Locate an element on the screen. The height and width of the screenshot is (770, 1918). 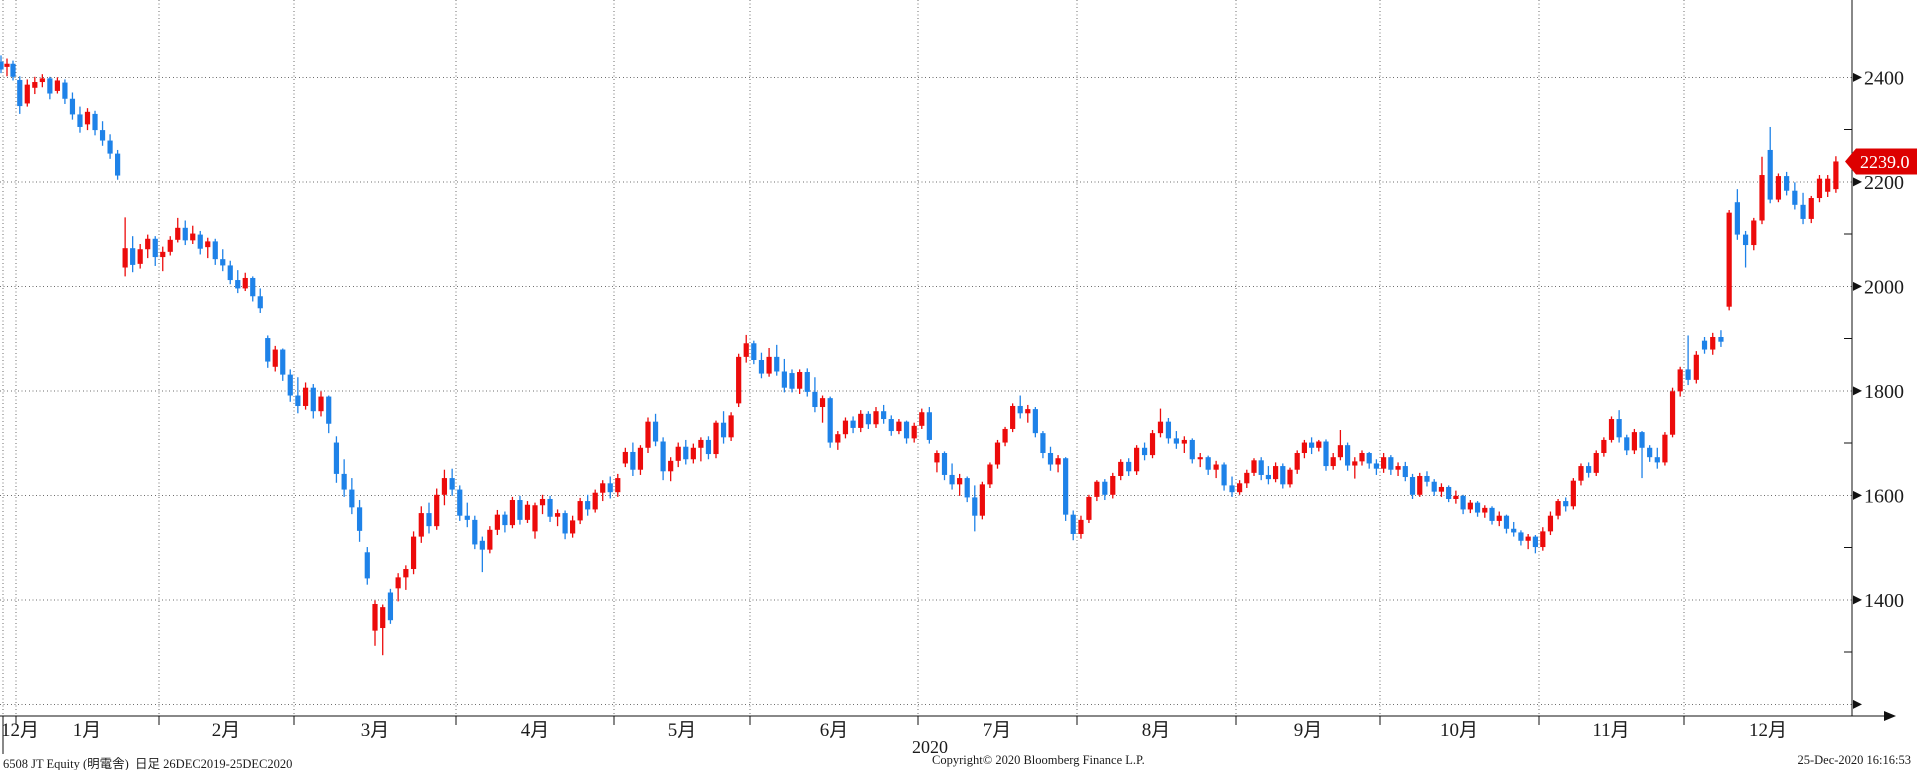
x-axis-month-label: 10月 is located at coordinates (1459, 730).